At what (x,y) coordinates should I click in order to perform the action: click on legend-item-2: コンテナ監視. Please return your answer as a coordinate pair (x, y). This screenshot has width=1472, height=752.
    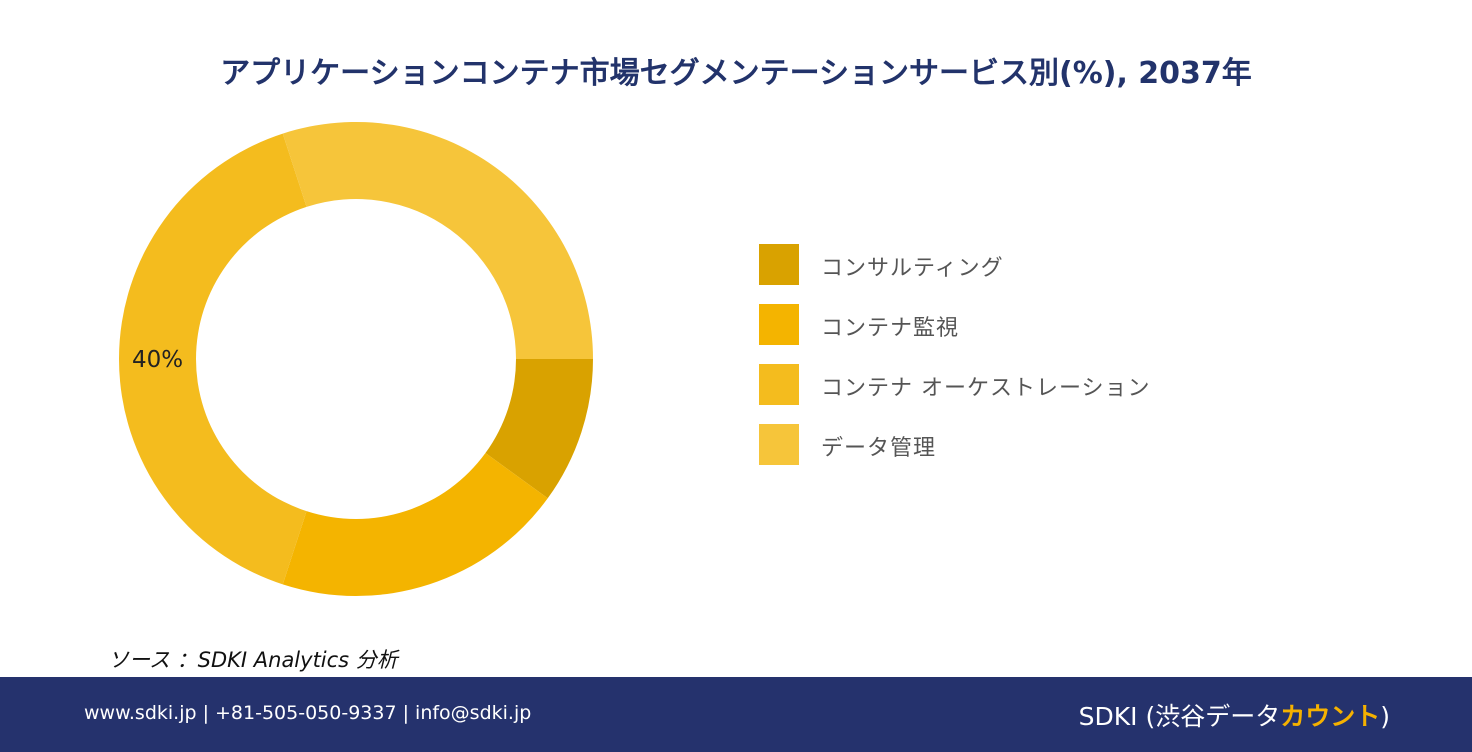
    Looking at the image, I should click on (989, 324).